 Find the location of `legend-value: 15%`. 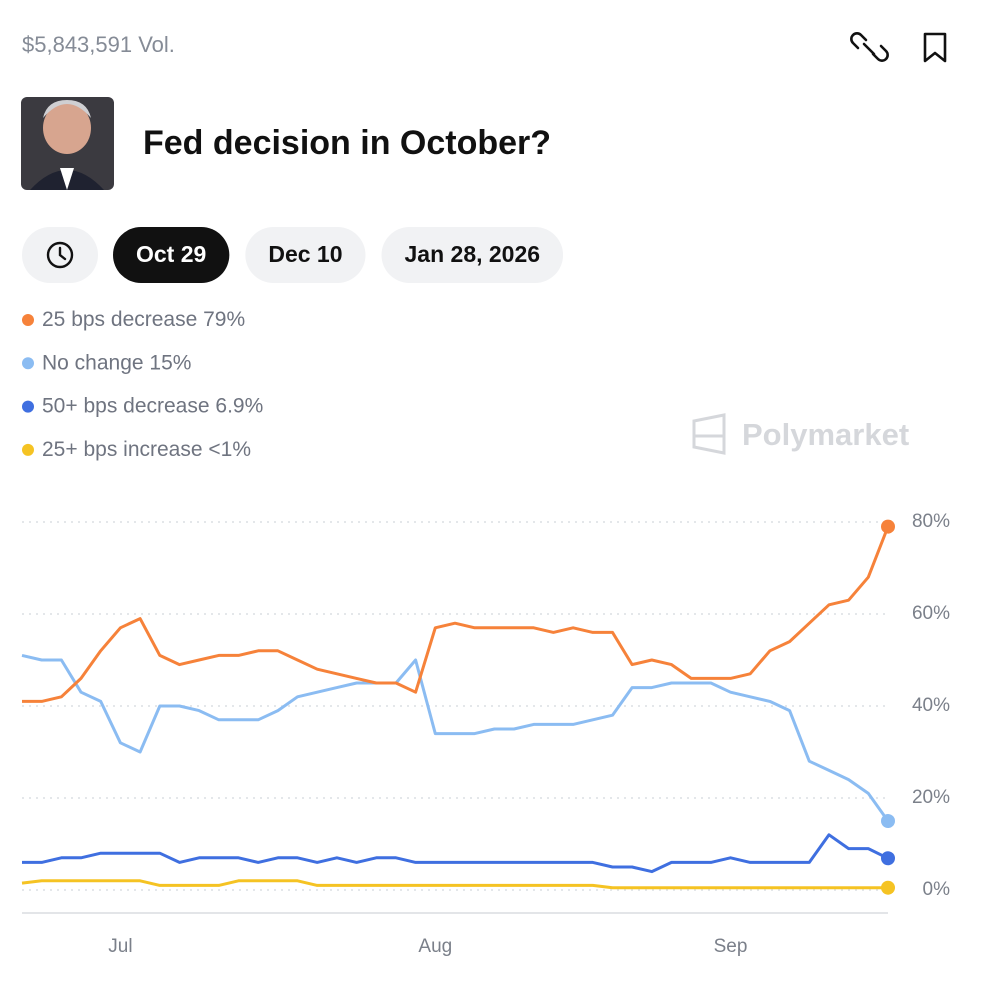

legend-value: 15% is located at coordinates (170, 362).